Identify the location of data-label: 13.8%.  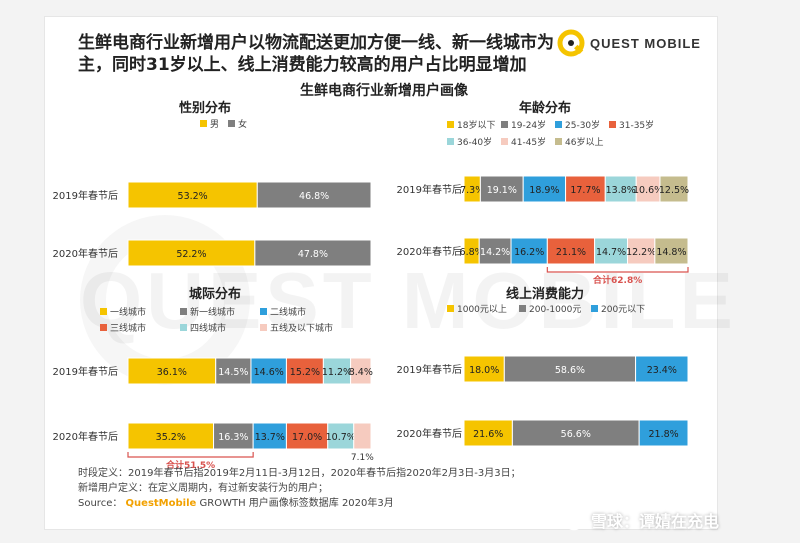
(621, 190).